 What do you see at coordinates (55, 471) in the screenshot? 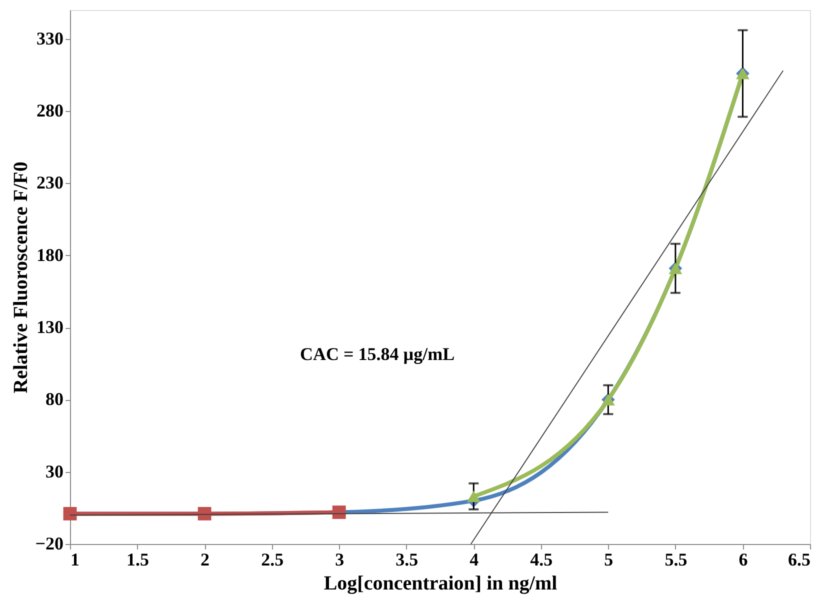
I see `y-tick-label: 30` at bounding box center [55, 471].